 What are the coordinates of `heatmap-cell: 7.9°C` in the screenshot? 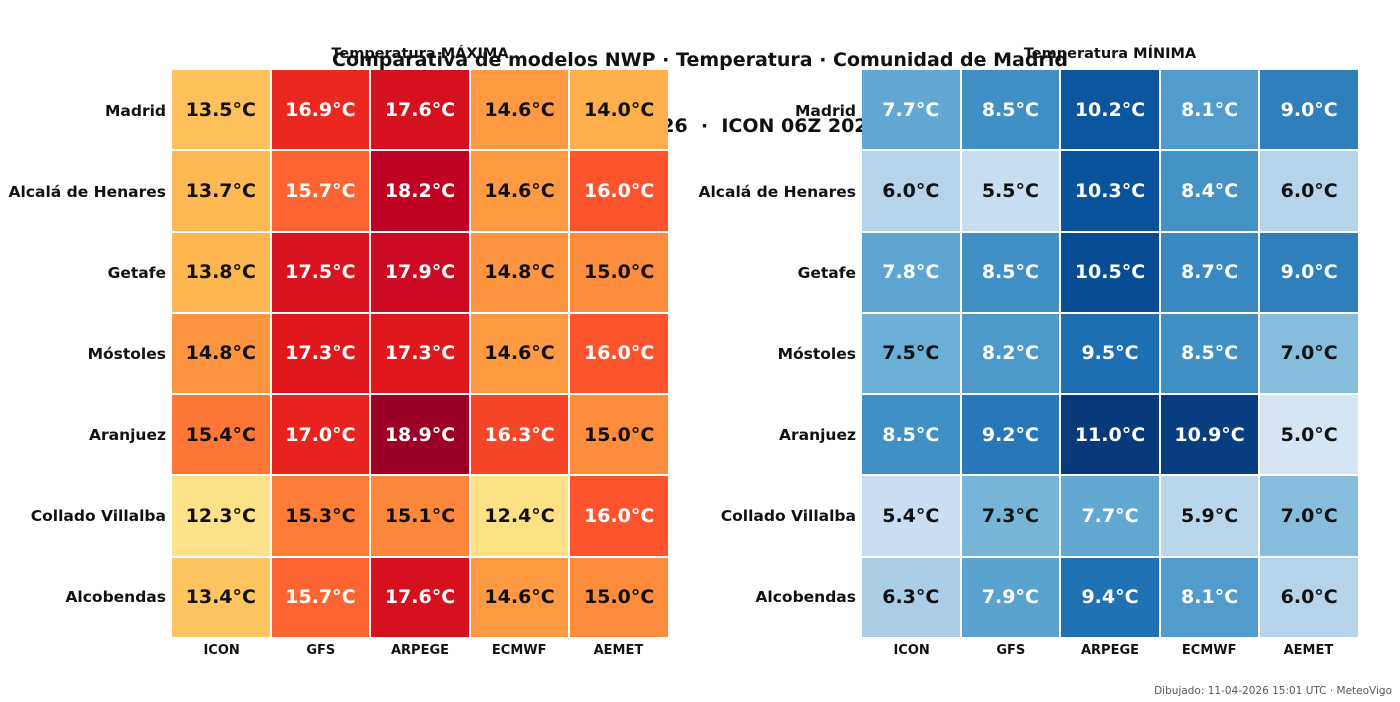 It's located at (1010, 597).